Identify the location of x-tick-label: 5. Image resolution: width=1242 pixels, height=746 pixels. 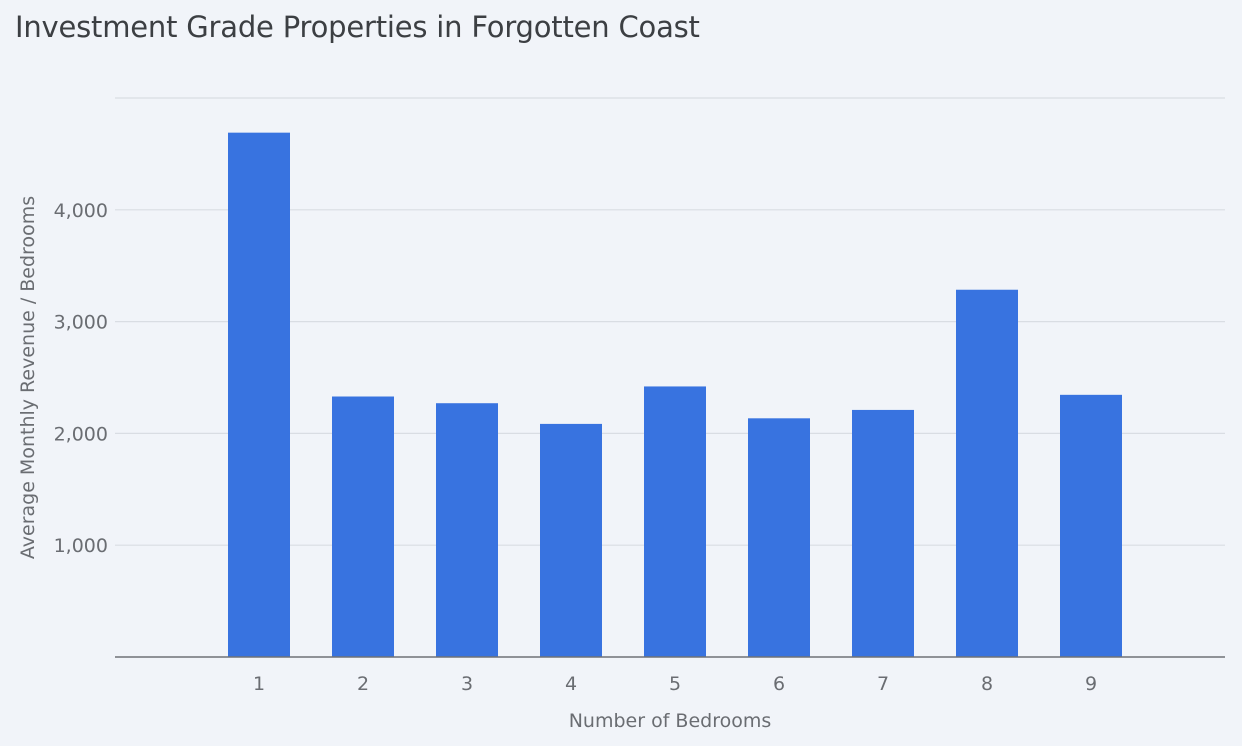
(675, 684).